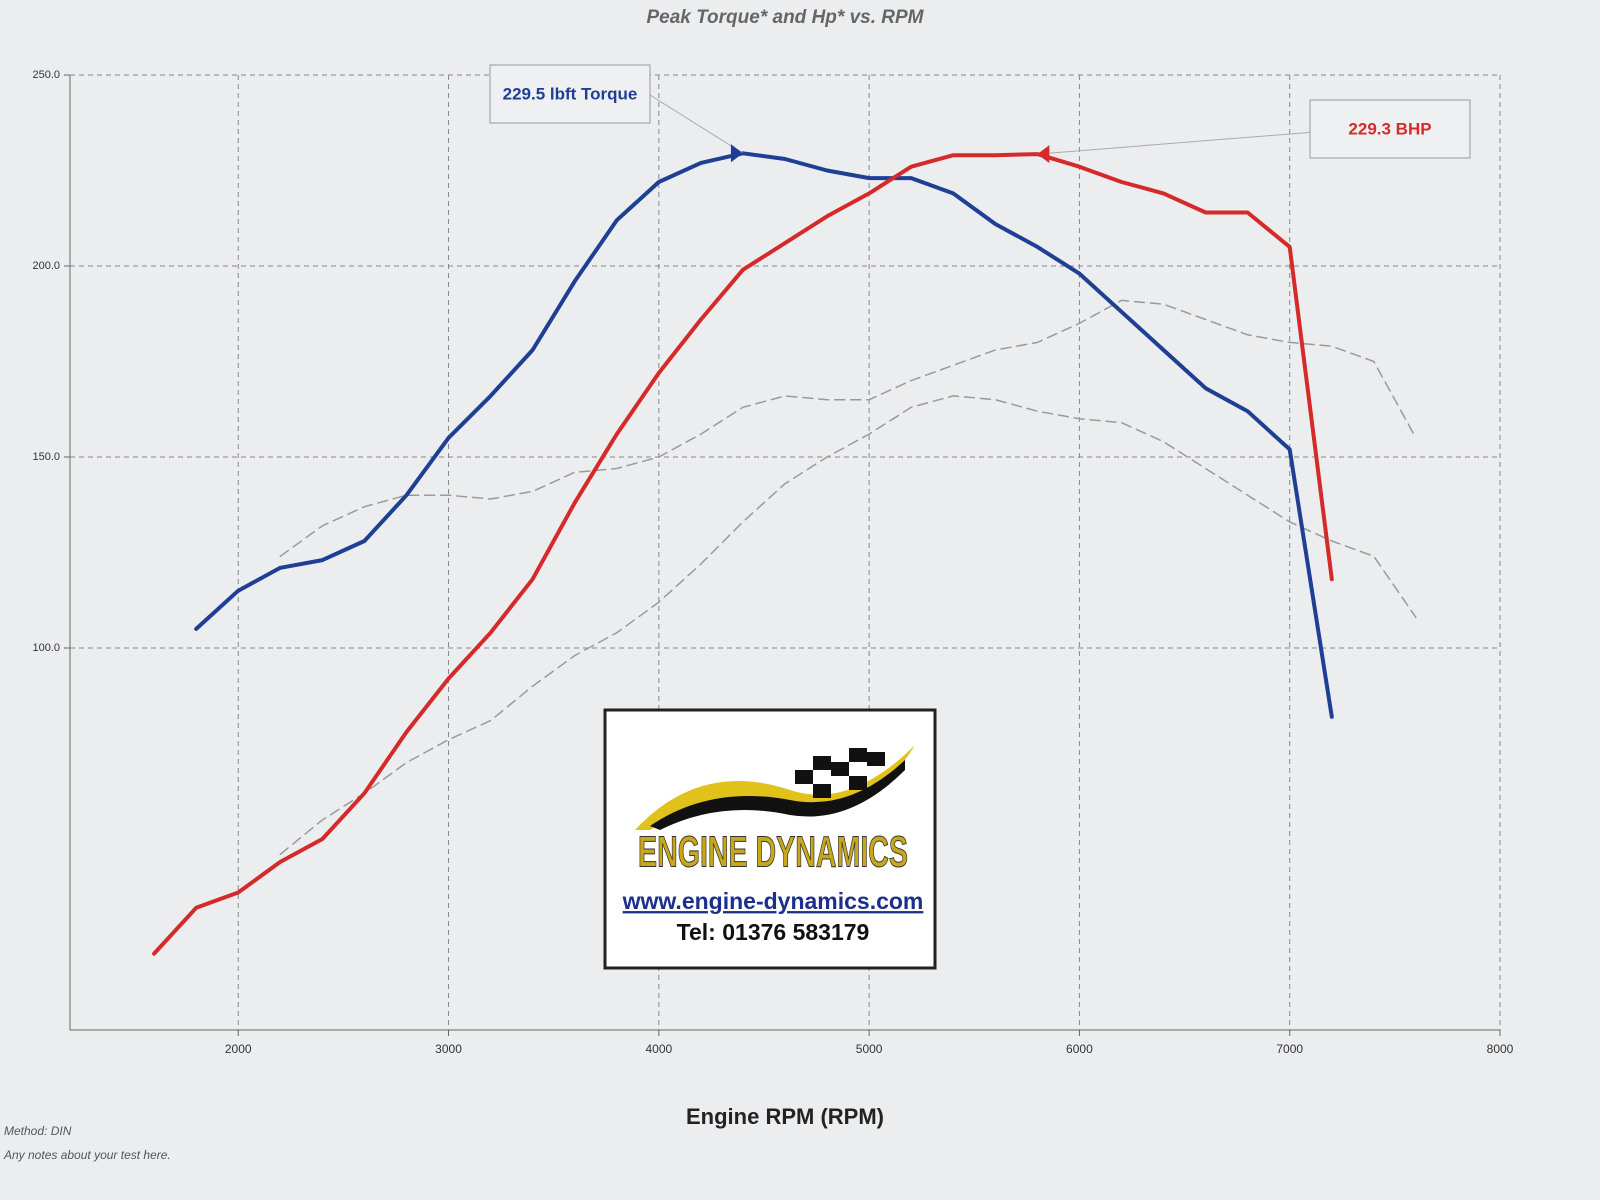  What do you see at coordinates (46, 266) in the screenshot?
I see `y-tick-label: 200.0` at bounding box center [46, 266].